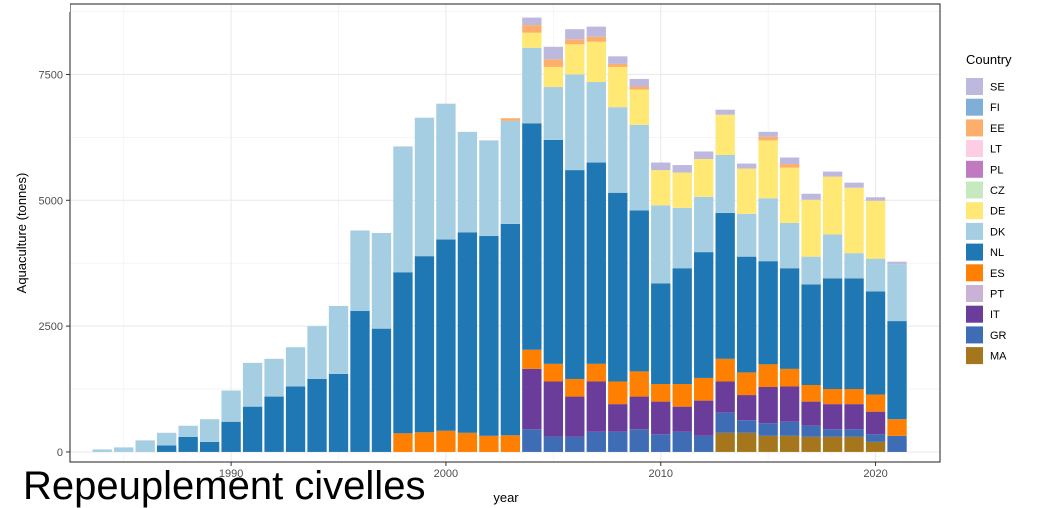  What do you see at coordinates (725, 183) in the screenshot?
I see `bar-DK-2013` at bounding box center [725, 183].